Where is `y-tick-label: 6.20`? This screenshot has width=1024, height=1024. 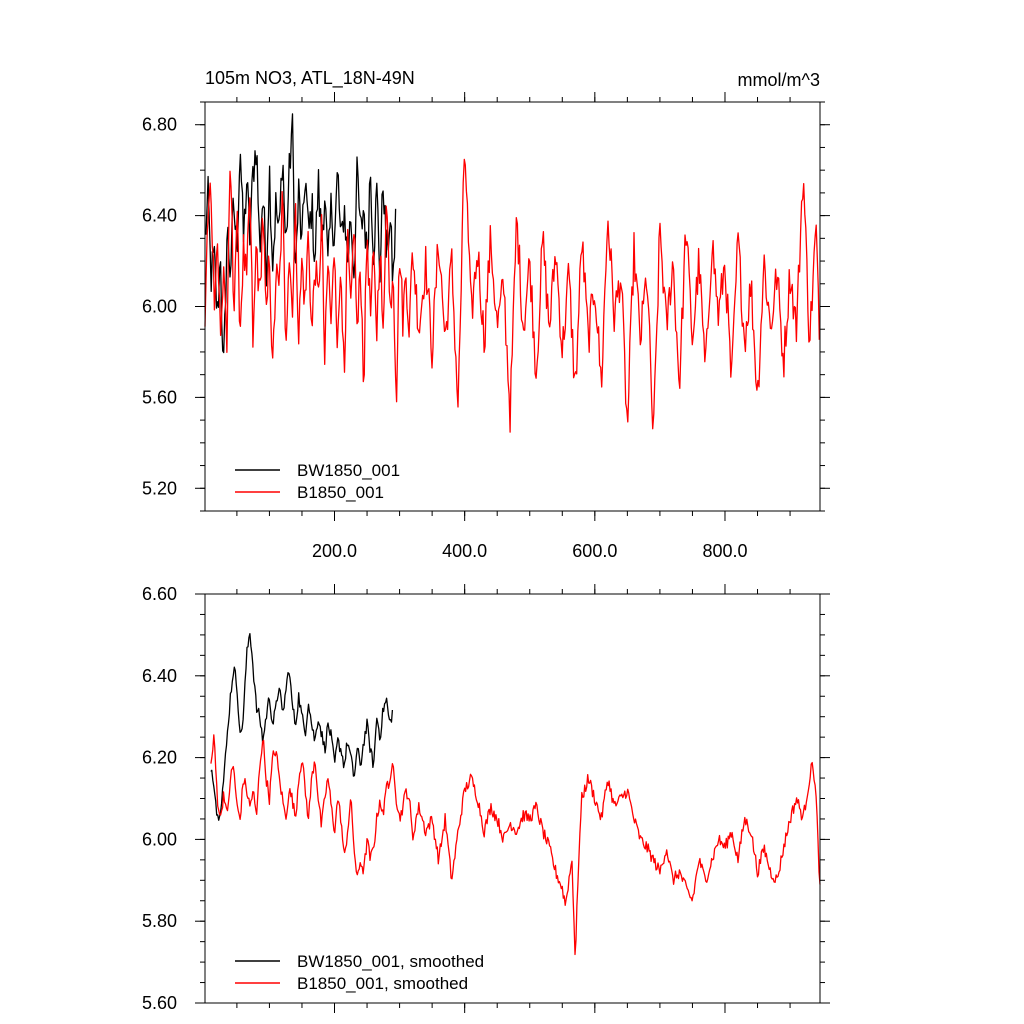 y-tick-label: 6.20 is located at coordinates (159, 758).